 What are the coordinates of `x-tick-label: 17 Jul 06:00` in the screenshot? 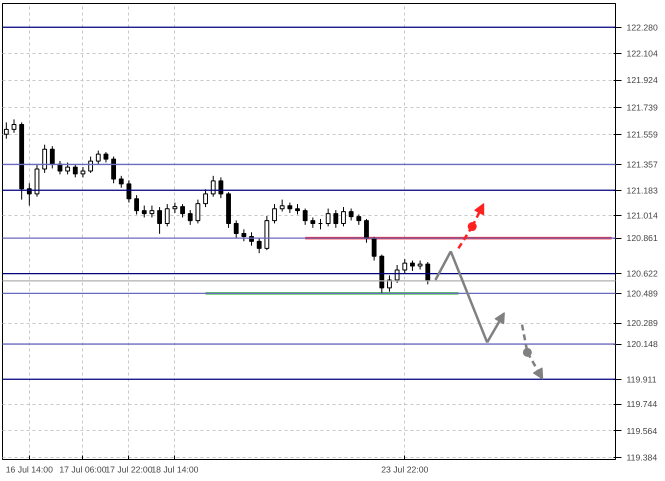 It's located at (83, 469).